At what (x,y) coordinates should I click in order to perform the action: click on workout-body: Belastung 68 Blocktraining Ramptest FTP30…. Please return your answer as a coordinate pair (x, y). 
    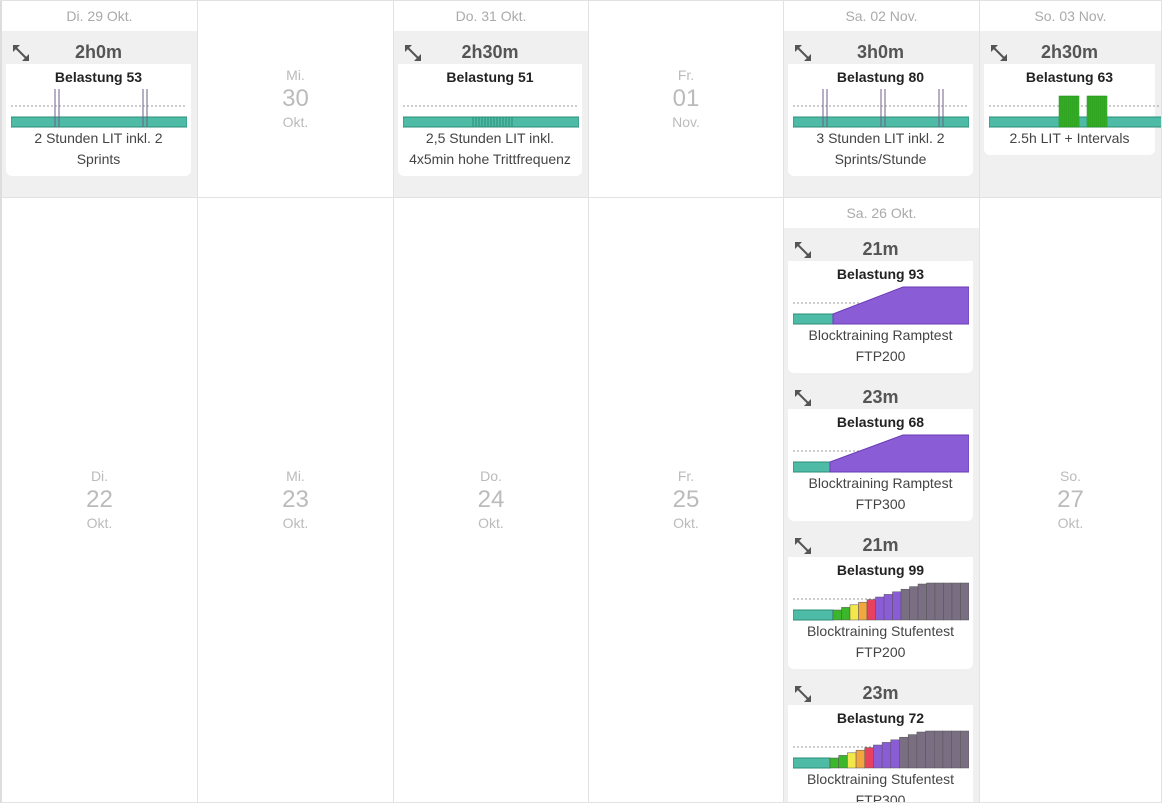
    Looking at the image, I should click on (880, 465).